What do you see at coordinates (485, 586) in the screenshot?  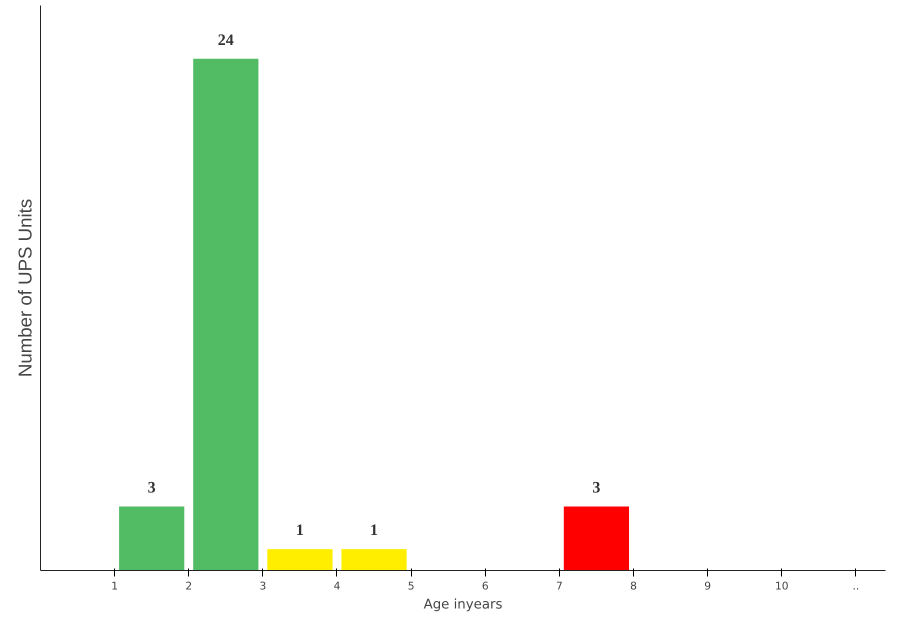 I see `x-tick-label: 6` at bounding box center [485, 586].